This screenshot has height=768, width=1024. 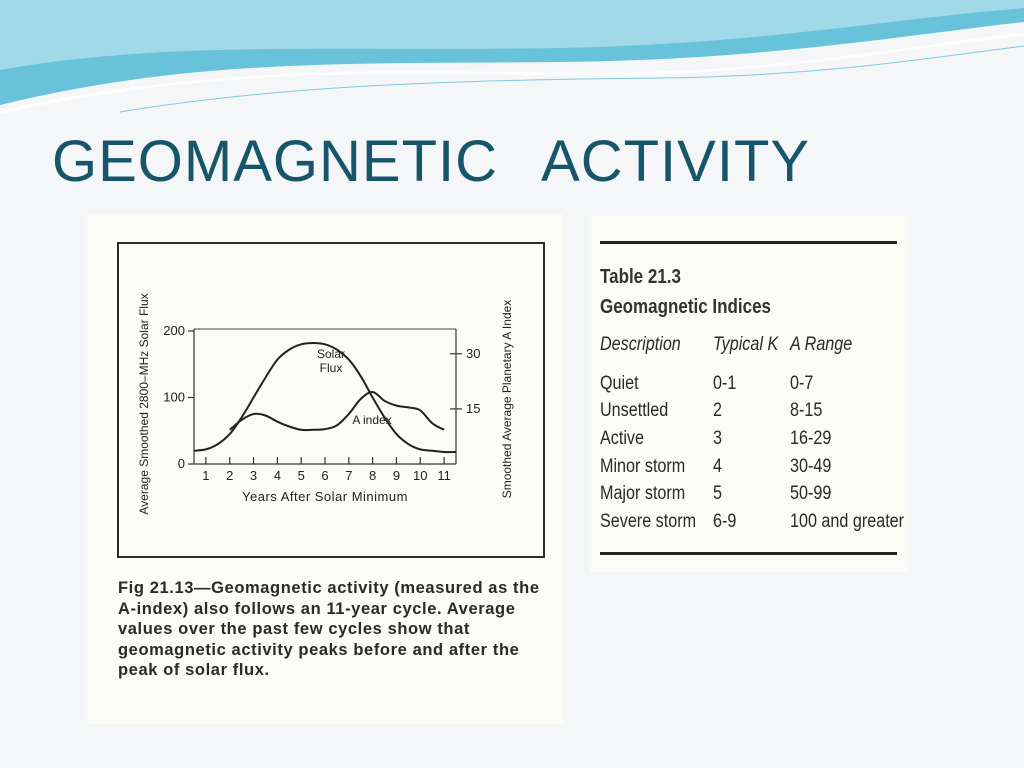 I want to click on series-label-line: Flux, so click(x=331, y=368).